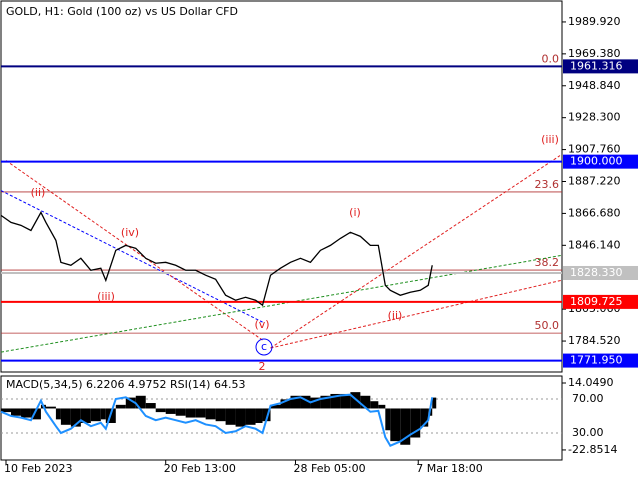  Describe the element at coordinates (588, 398) in the screenshot. I see `y2-tick-label: 70.00` at that location.